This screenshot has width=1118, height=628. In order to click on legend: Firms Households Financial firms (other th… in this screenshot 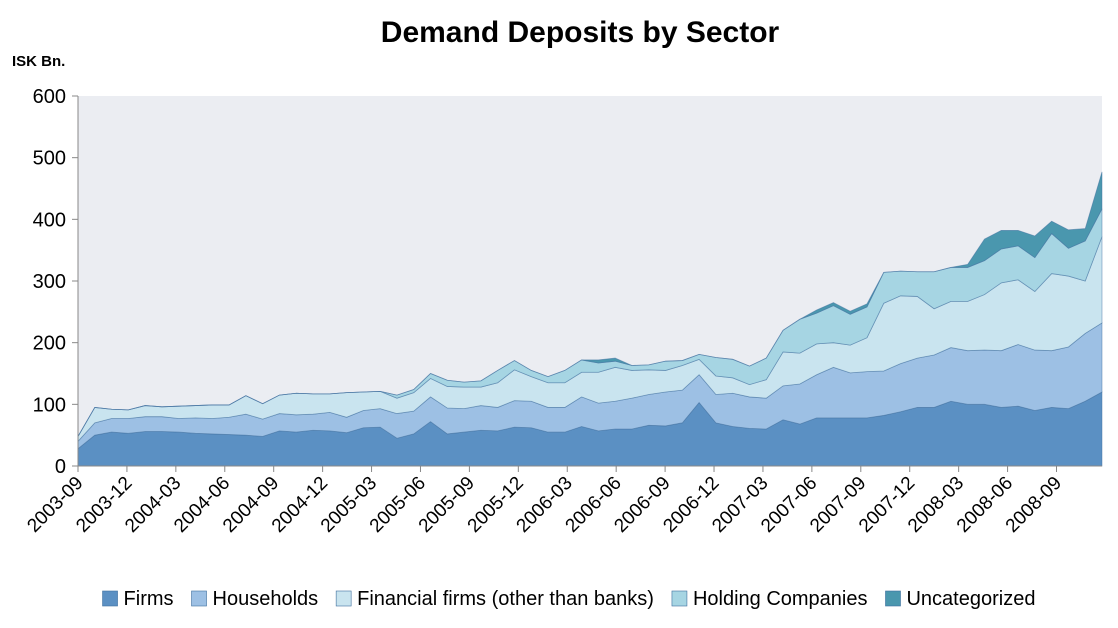, I will do `click(568, 599)`.